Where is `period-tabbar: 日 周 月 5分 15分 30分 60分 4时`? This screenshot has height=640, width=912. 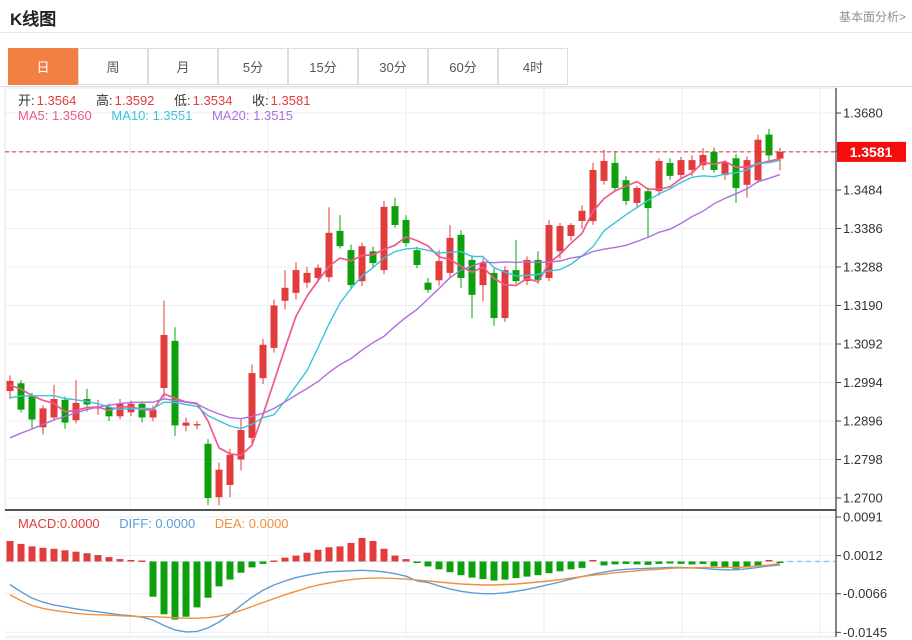 period-tabbar: 日 周 月 5分 15分 30分 60分 4时 is located at coordinates (456, 67).